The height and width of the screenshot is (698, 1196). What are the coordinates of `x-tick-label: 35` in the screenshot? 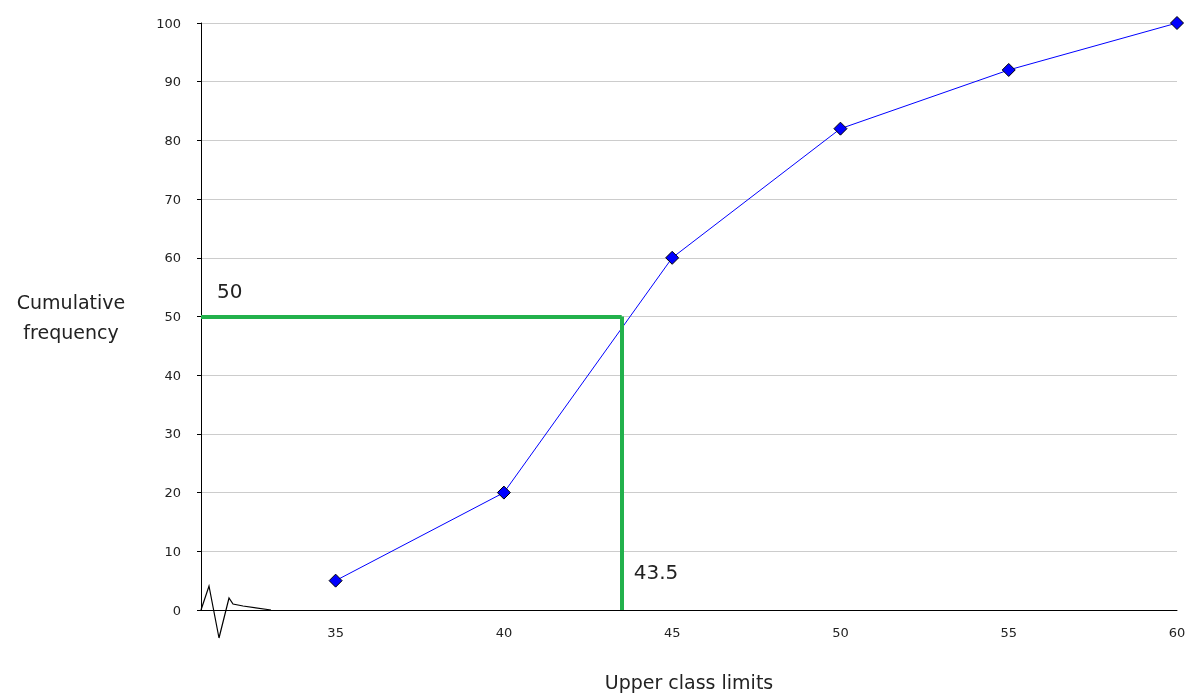 It's located at (335, 632).